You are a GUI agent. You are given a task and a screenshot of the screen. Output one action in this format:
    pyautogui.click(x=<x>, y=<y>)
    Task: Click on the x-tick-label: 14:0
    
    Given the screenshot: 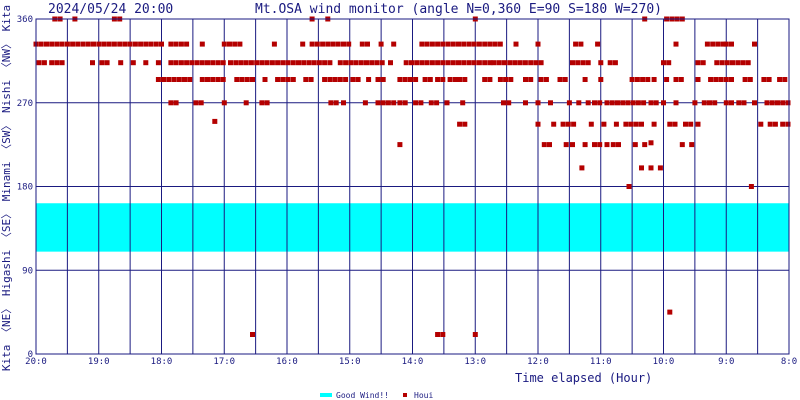 What is the action you would take?
    pyautogui.click(x=413, y=362)
    